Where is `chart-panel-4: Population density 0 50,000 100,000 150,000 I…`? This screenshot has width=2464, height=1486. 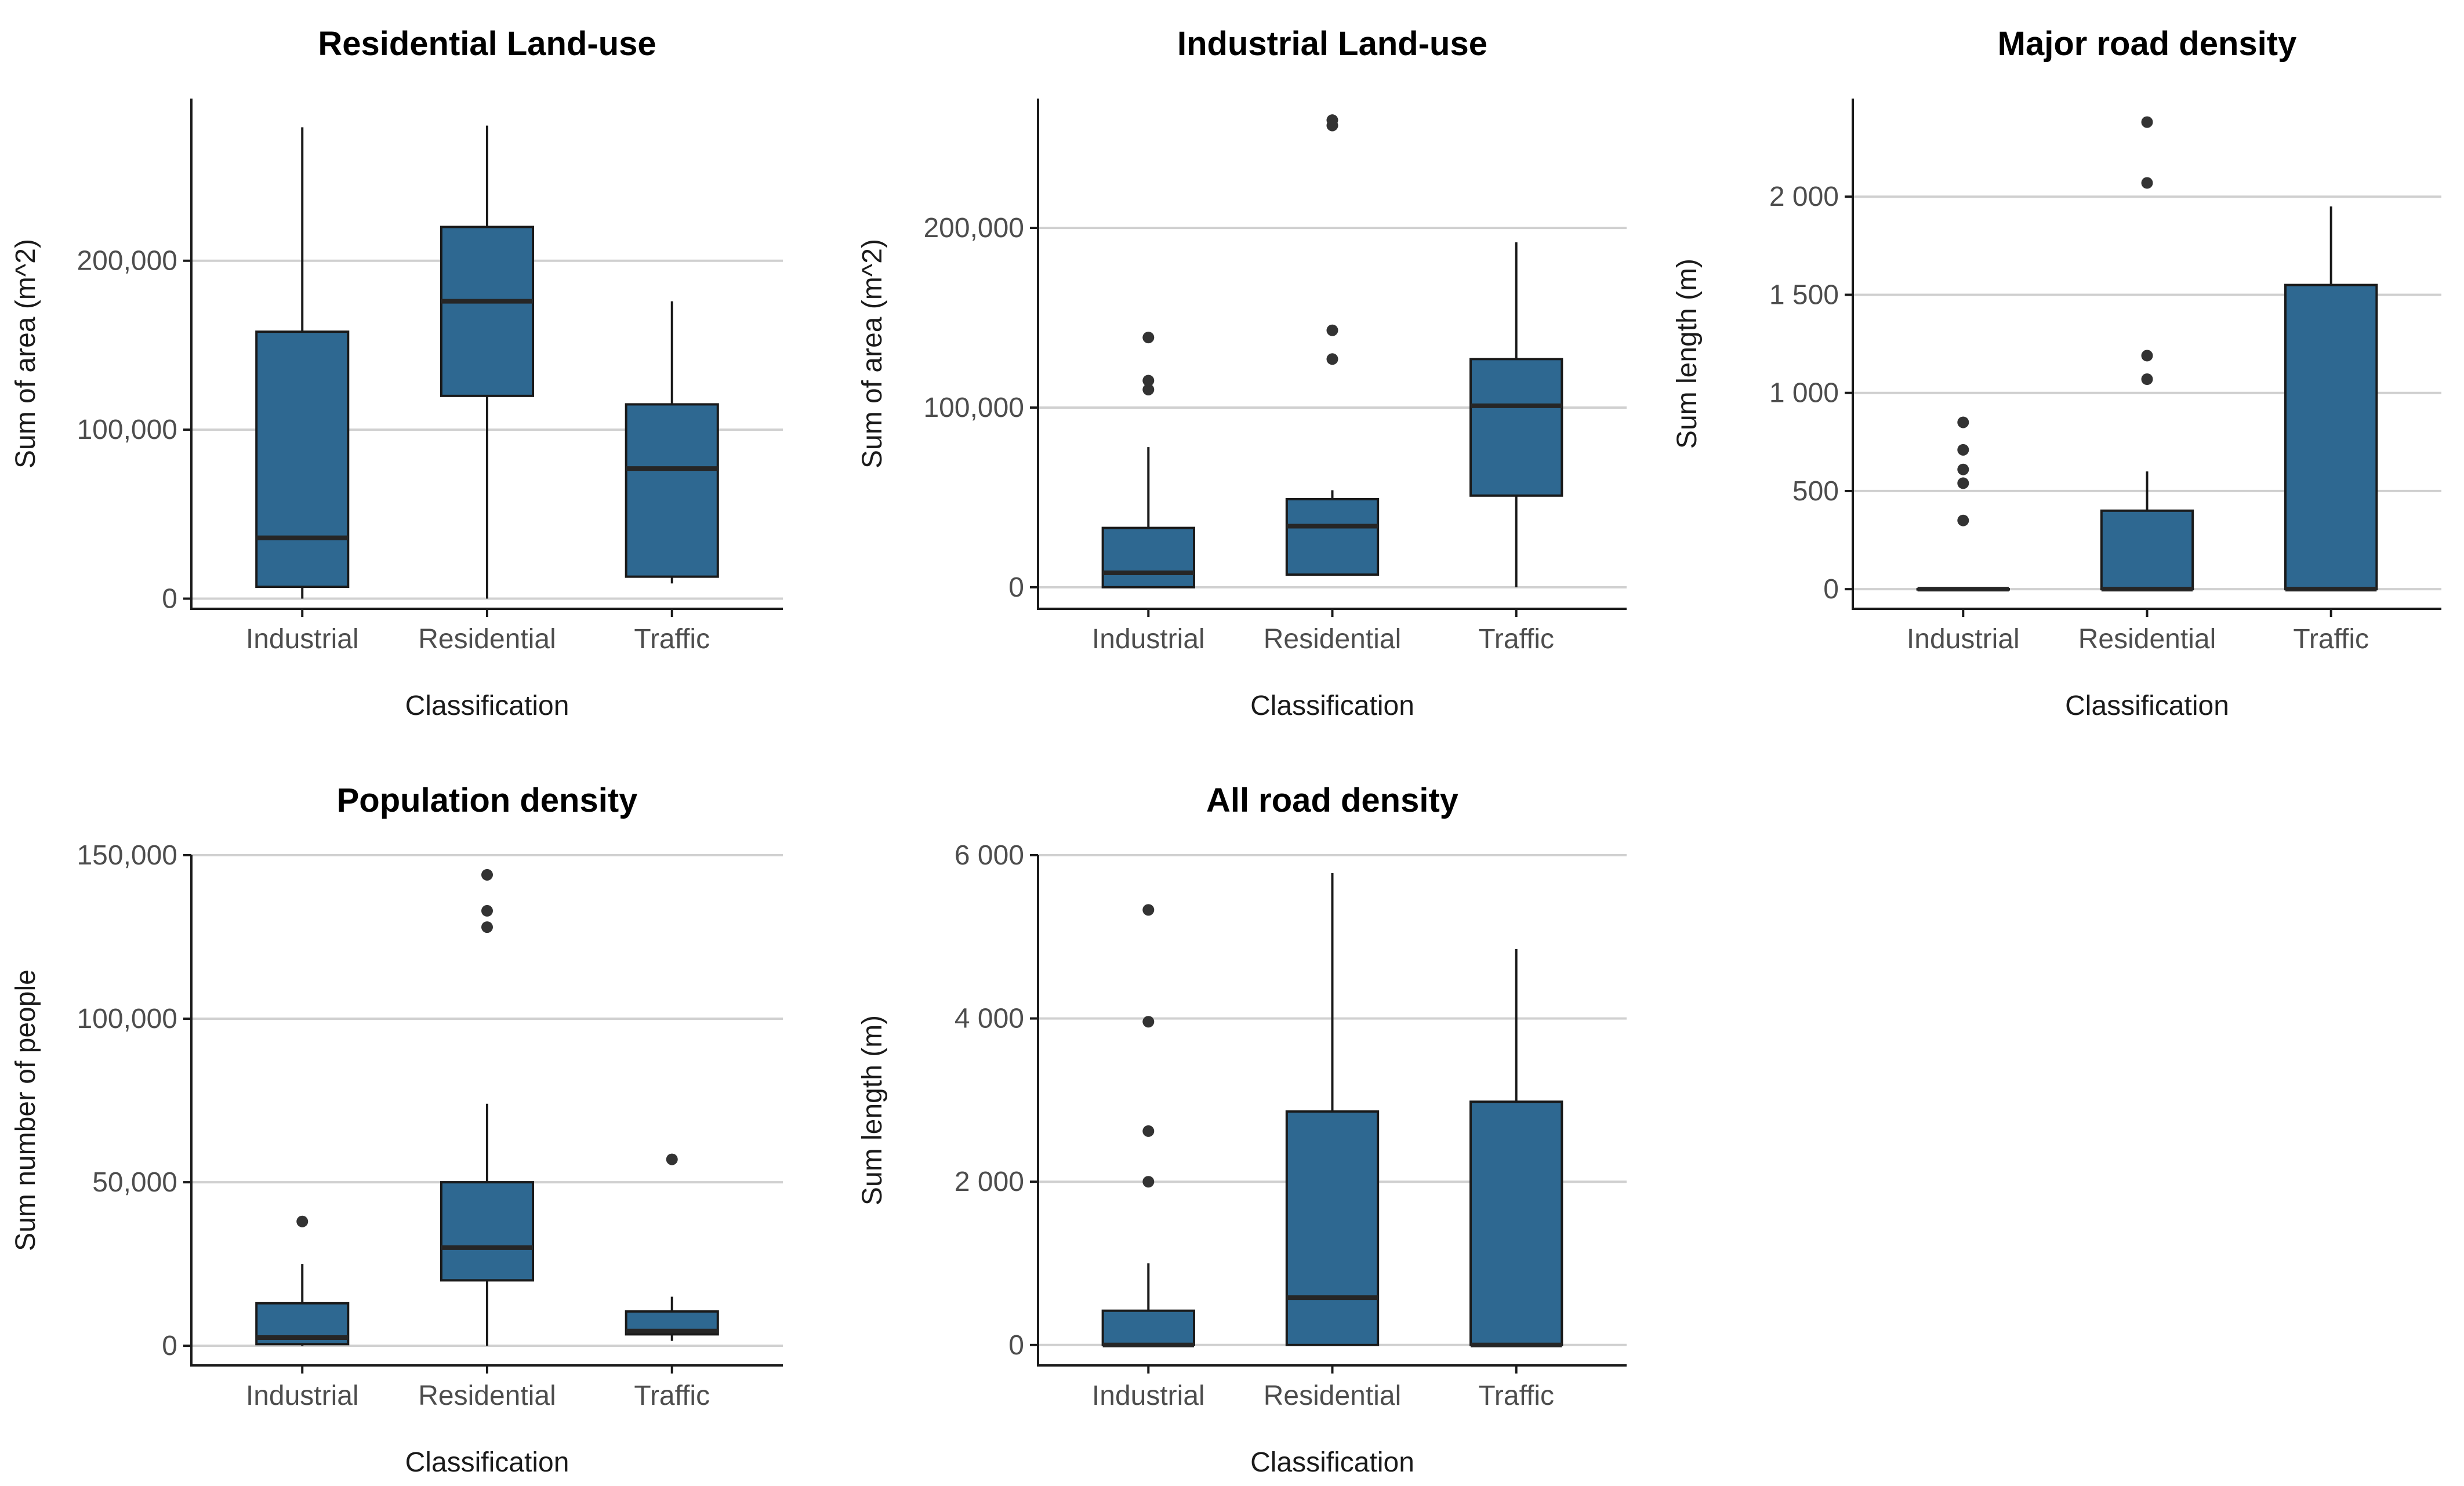 chart-panel-4: Population density 0 50,000 100,000 150,000 I… is located at coordinates (396, 1130).